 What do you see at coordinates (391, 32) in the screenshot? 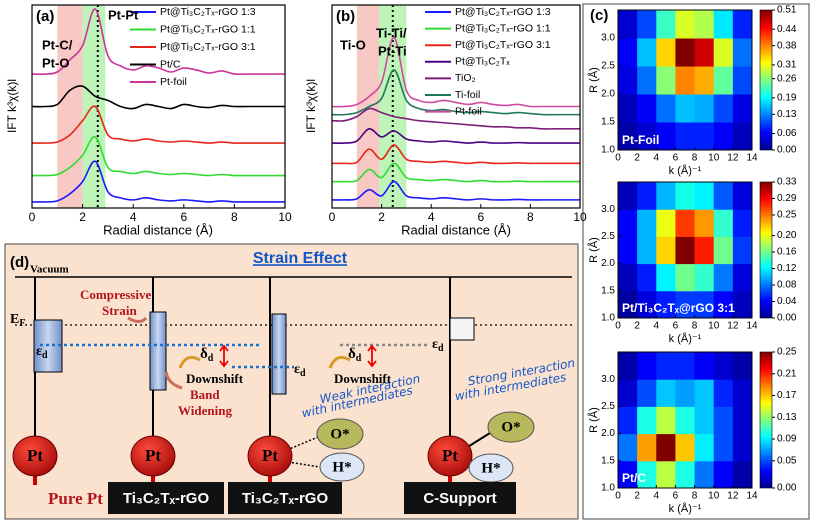
I see `annotation: Ti-Ti/` at bounding box center [391, 32].